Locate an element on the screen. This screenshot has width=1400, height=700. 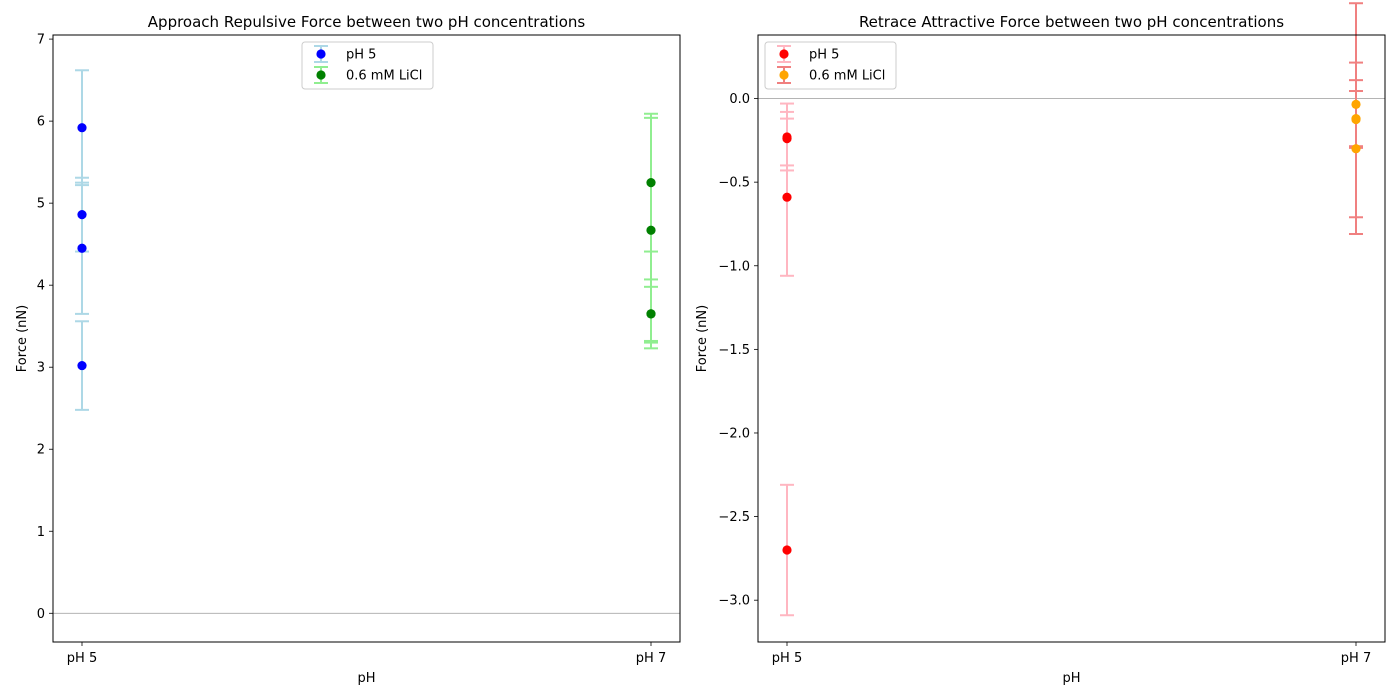
y-tick-label: 5 is located at coordinates (41, 204).